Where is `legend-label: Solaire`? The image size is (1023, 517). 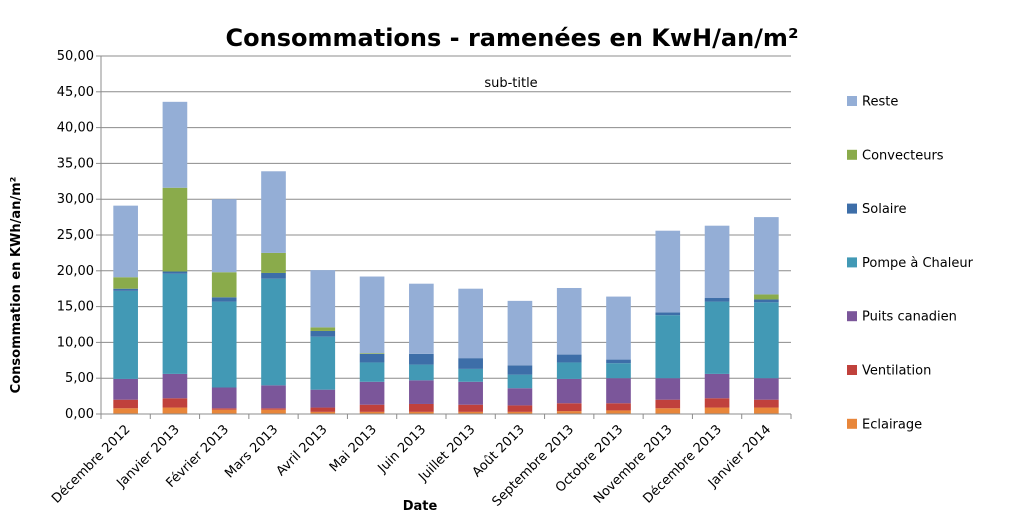
legend-label: Solaire is located at coordinates (884, 209).